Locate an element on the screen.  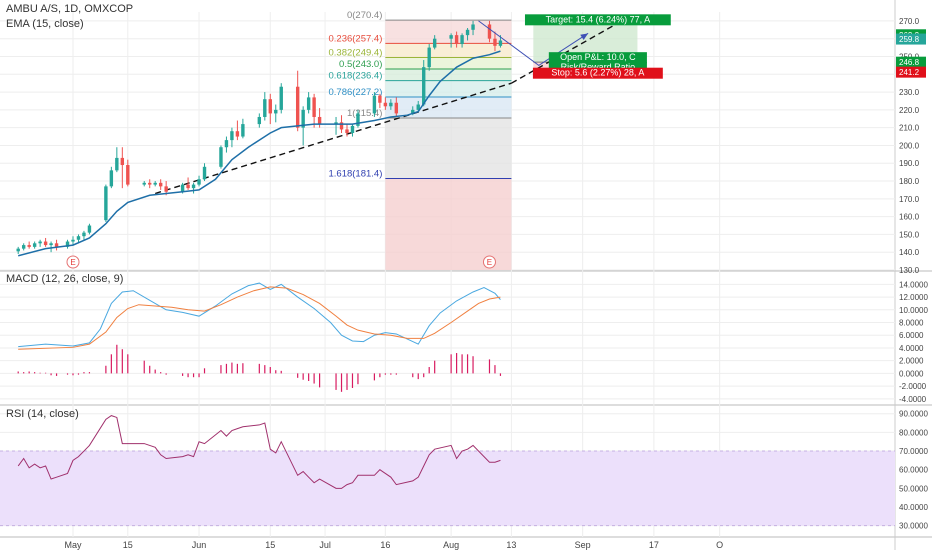
trendline is located at coordinates (333, 138).